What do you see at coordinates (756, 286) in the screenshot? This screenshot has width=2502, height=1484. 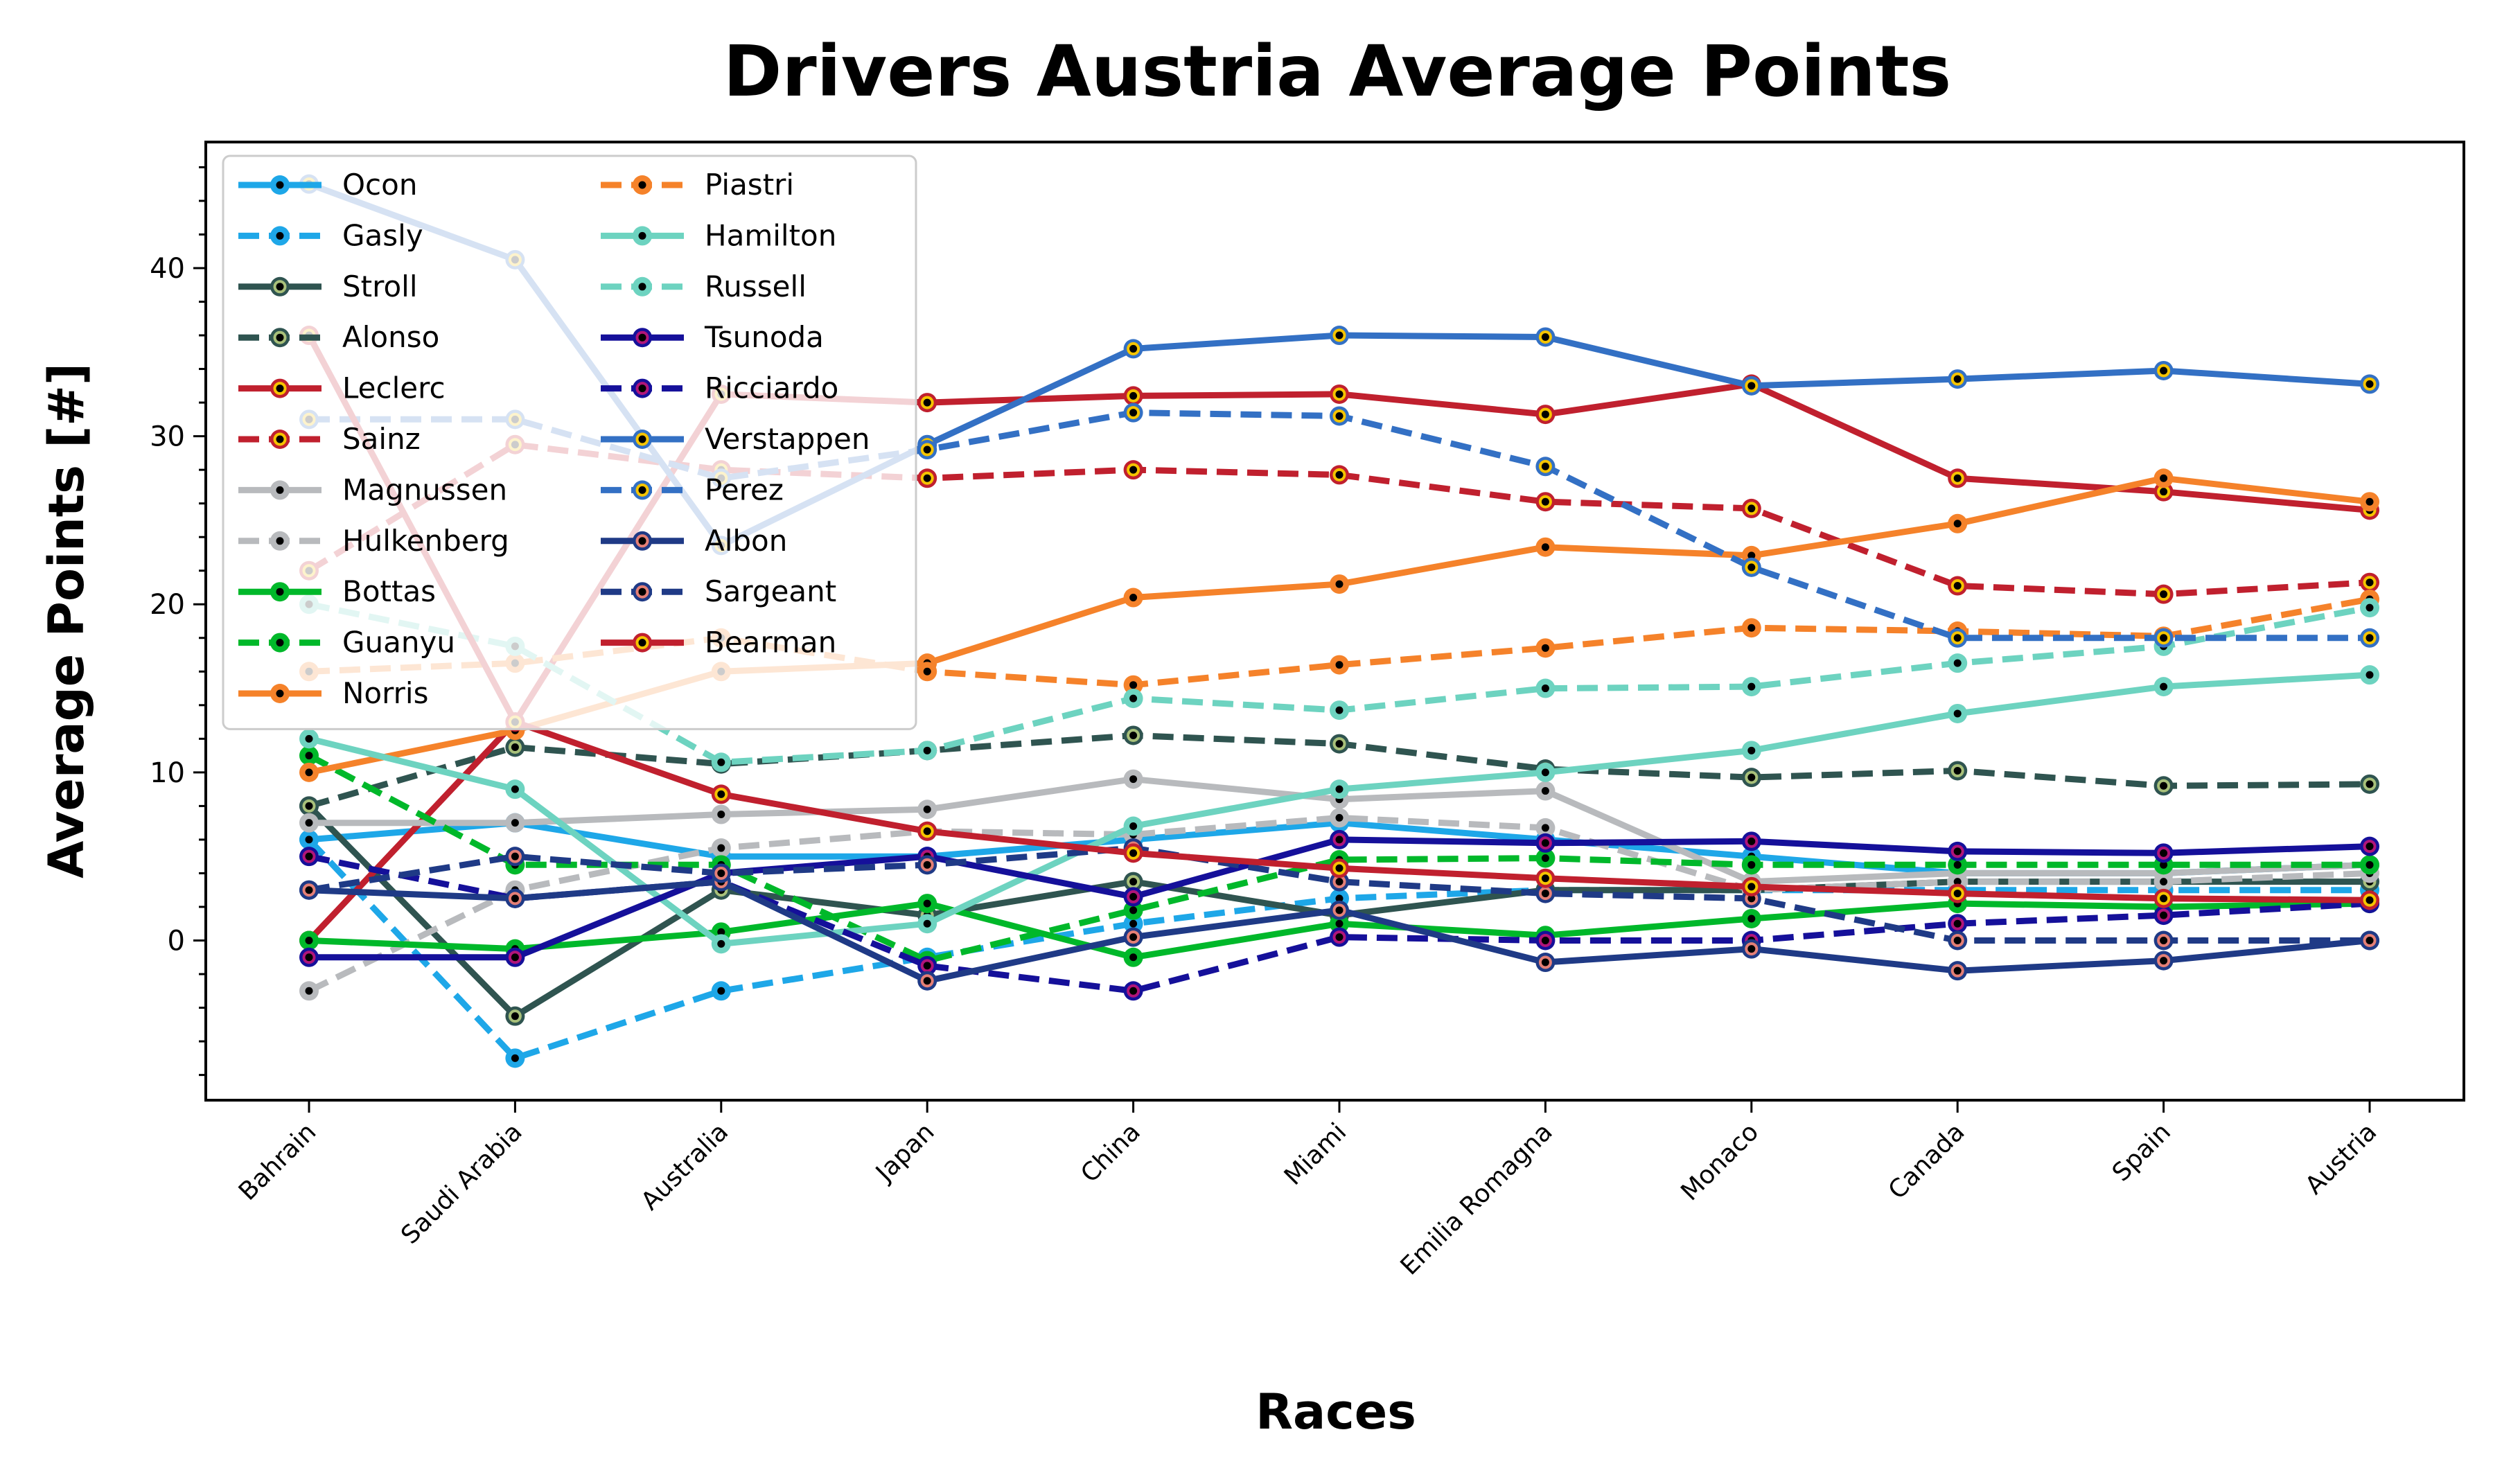 I see `legend-label: Russell` at bounding box center [756, 286].